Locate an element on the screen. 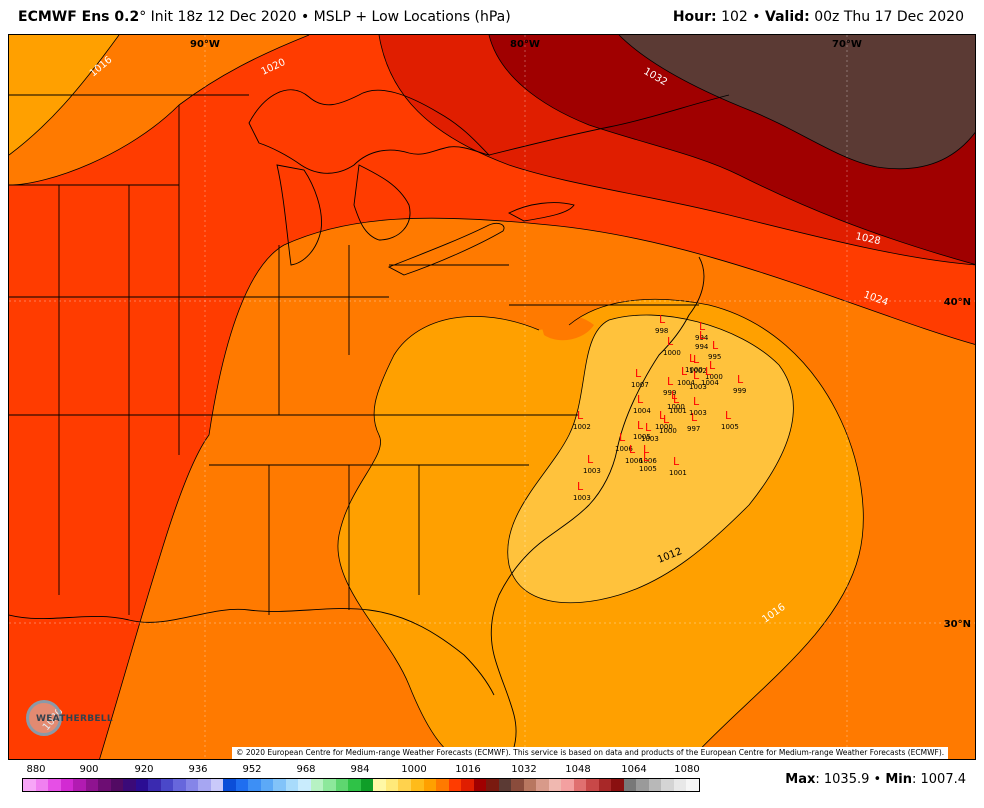 The image size is (984, 808). model-name: ECMWF Ens 0.2 is located at coordinates (79, 17).